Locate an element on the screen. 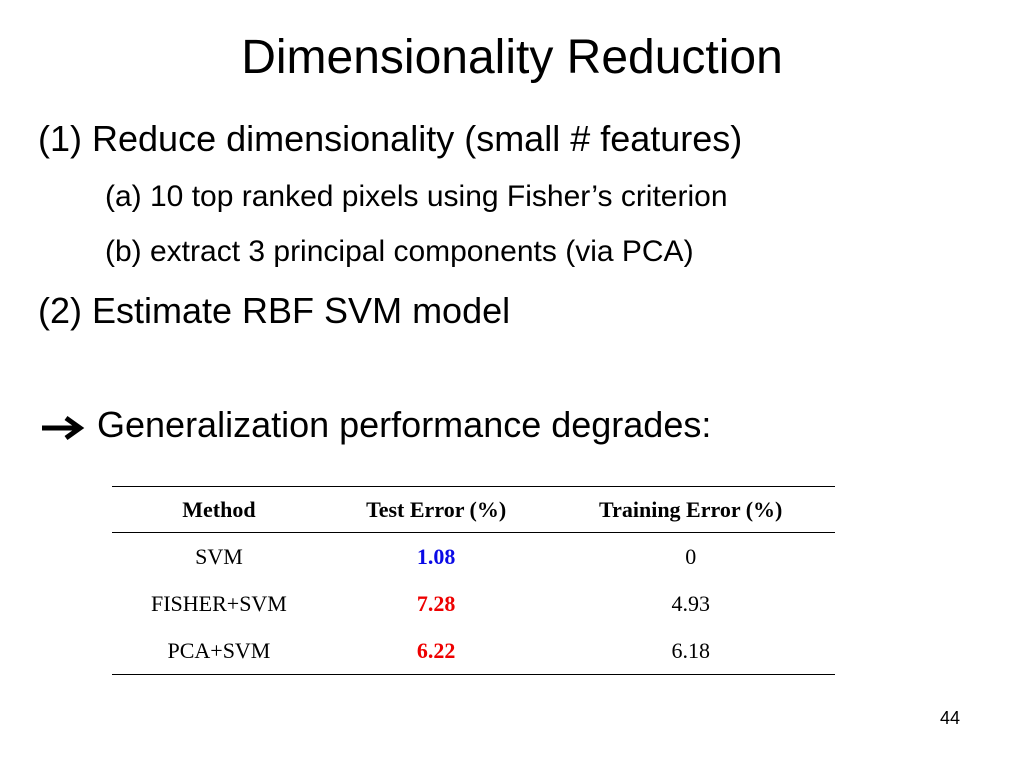  column-header: Method is located at coordinates (219, 509).